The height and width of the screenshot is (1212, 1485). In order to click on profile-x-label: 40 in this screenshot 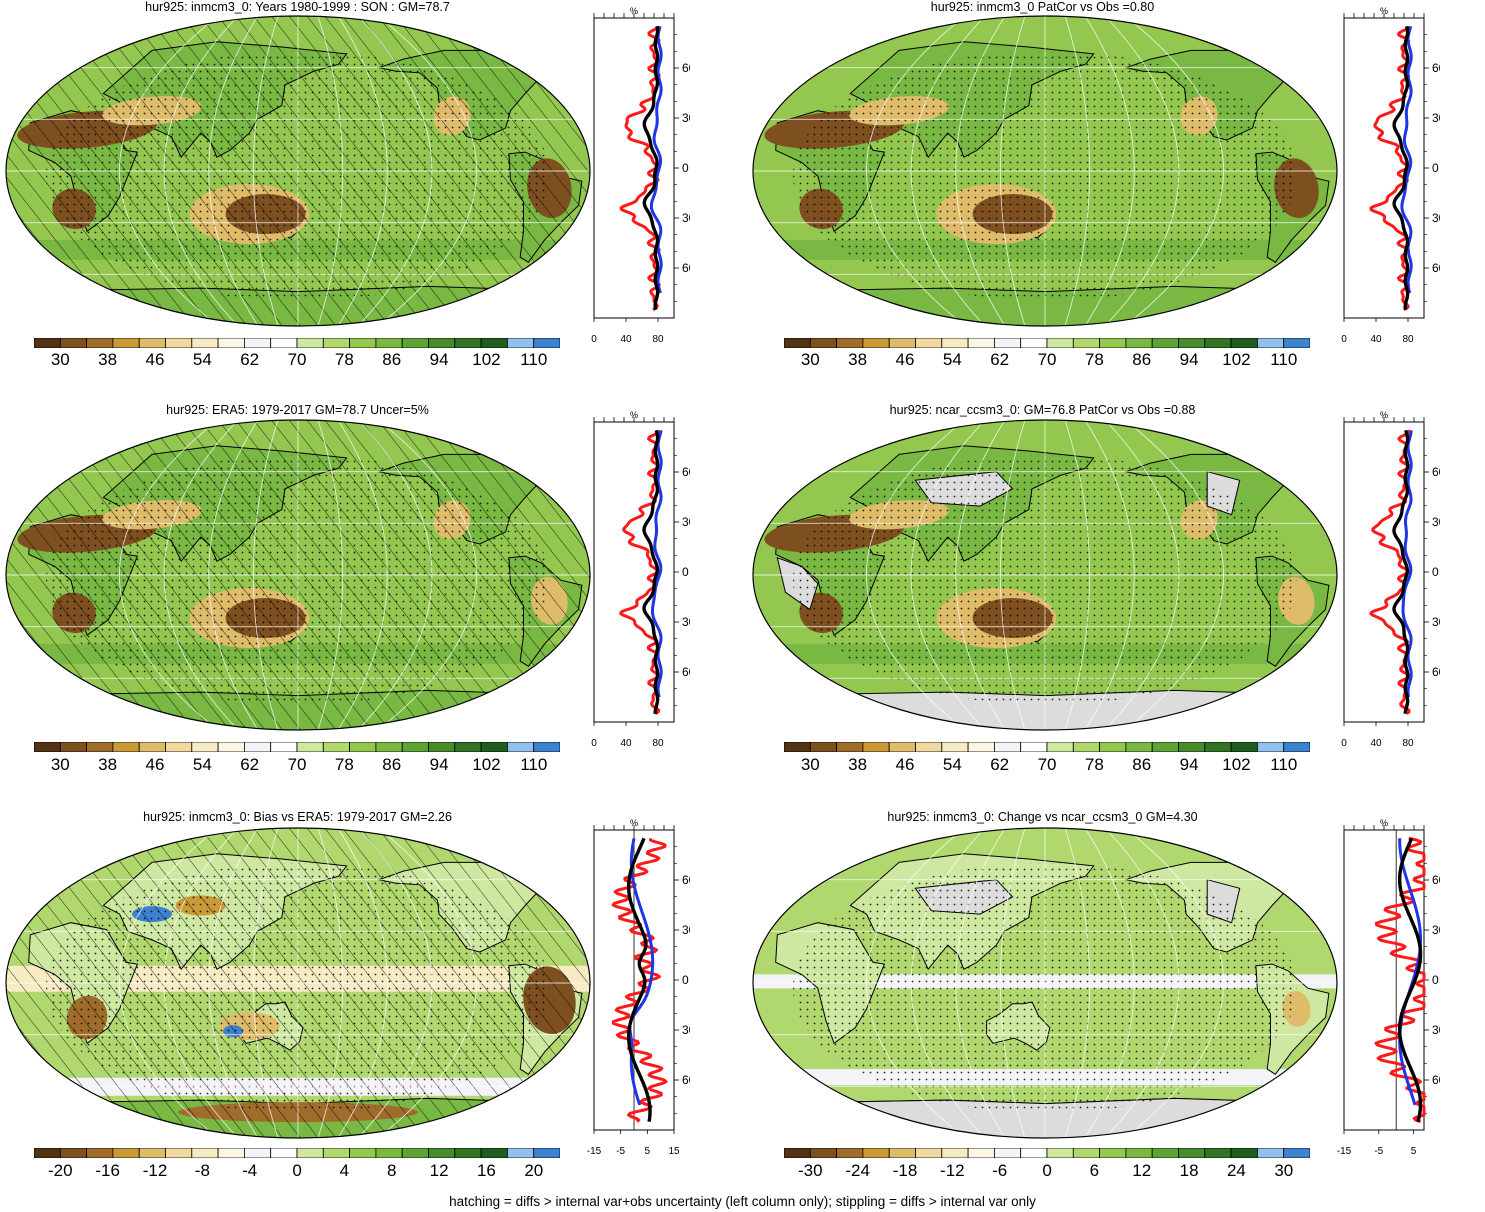, I will do `click(626, 339)`.